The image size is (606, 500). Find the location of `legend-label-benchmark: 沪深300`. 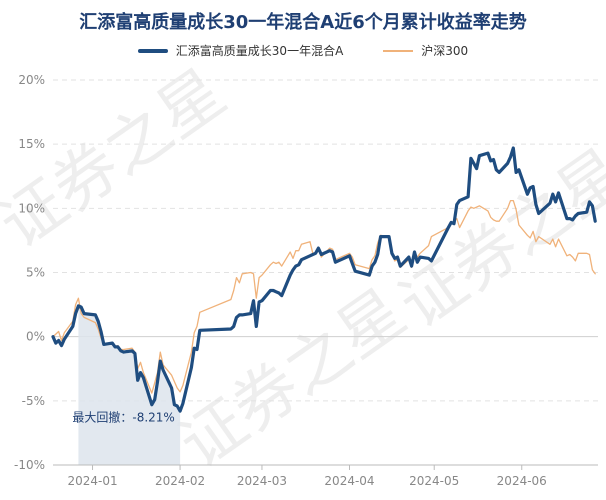

legend-label-benchmark: 沪深300 is located at coordinates (445, 51).